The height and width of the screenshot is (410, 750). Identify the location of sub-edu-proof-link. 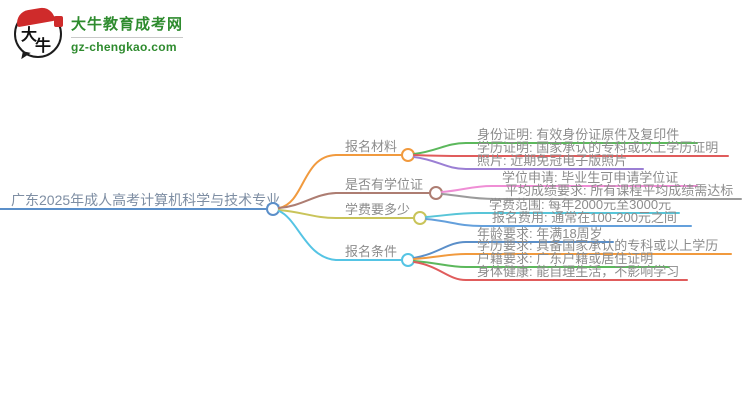
(440, 155).